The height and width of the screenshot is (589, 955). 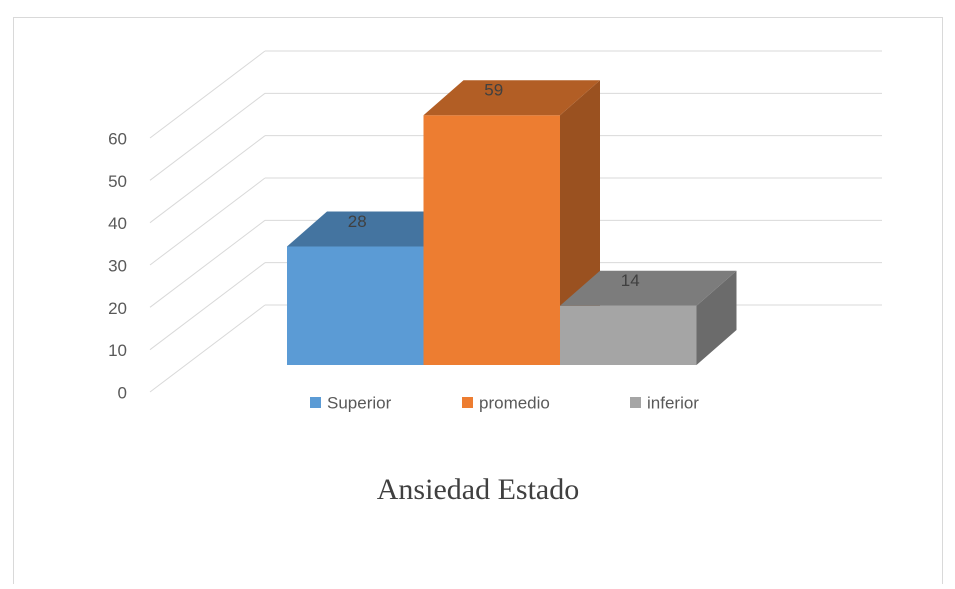 I want to click on data-label: 28, so click(x=357, y=221).